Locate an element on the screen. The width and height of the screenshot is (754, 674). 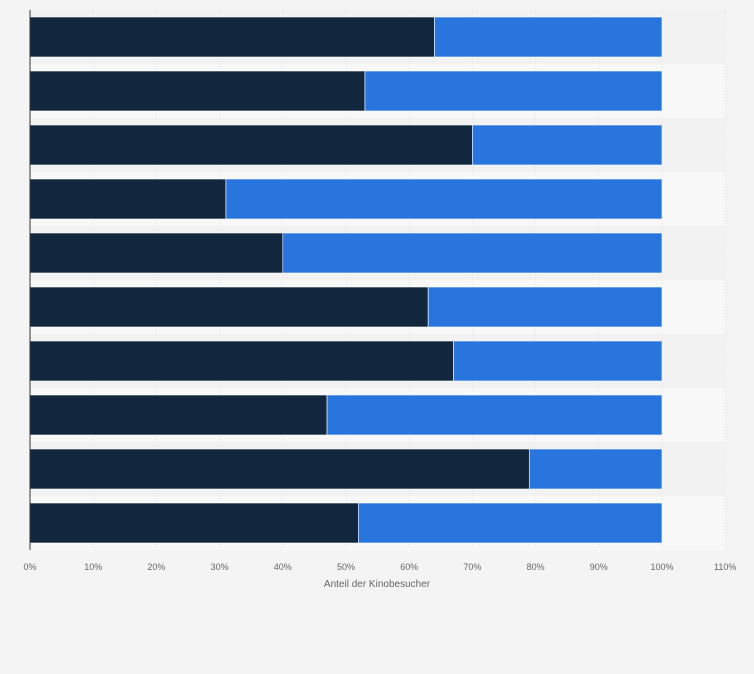
x-tick-label: 110% is located at coordinates (725, 567).